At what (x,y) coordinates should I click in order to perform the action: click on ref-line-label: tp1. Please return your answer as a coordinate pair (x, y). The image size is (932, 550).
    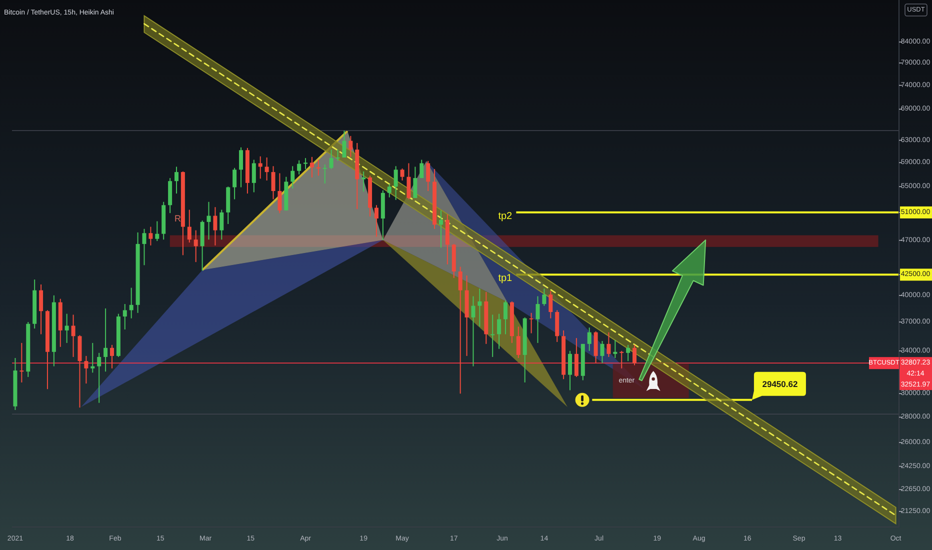
    Looking at the image, I should click on (505, 278).